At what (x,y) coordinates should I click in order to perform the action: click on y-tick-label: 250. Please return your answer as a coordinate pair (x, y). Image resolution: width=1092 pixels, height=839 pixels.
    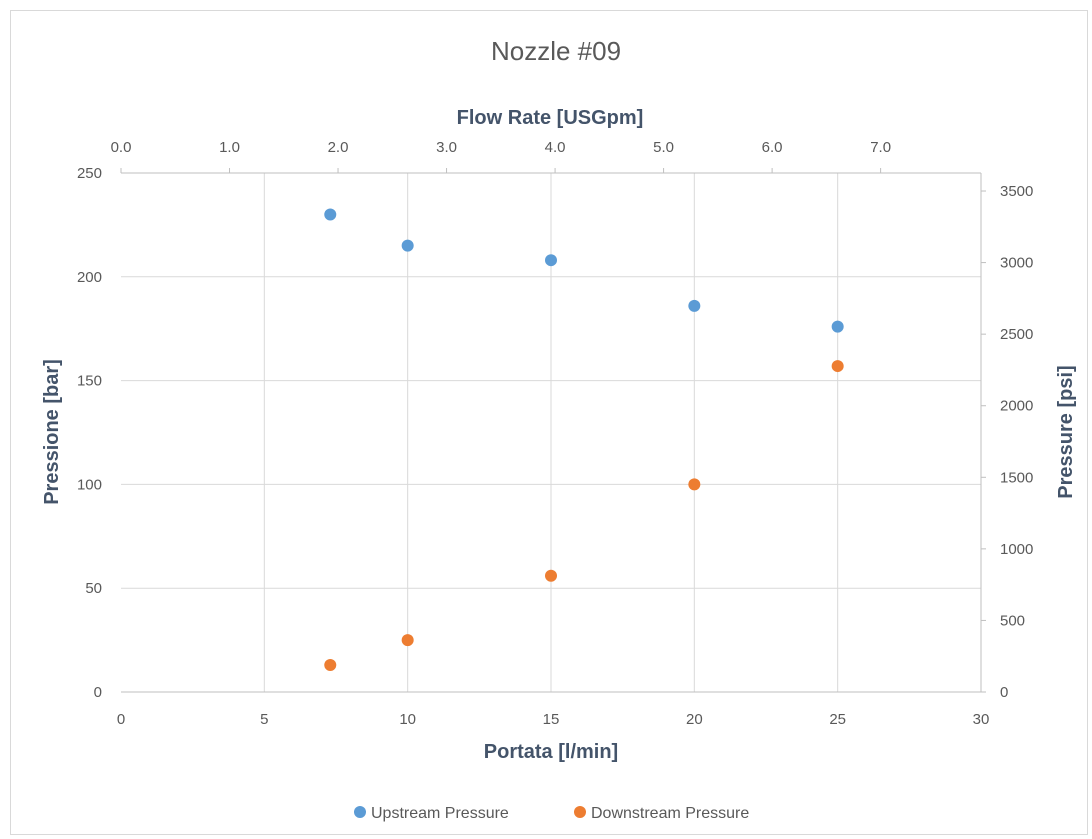
    Looking at the image, I should click on (89, 173).